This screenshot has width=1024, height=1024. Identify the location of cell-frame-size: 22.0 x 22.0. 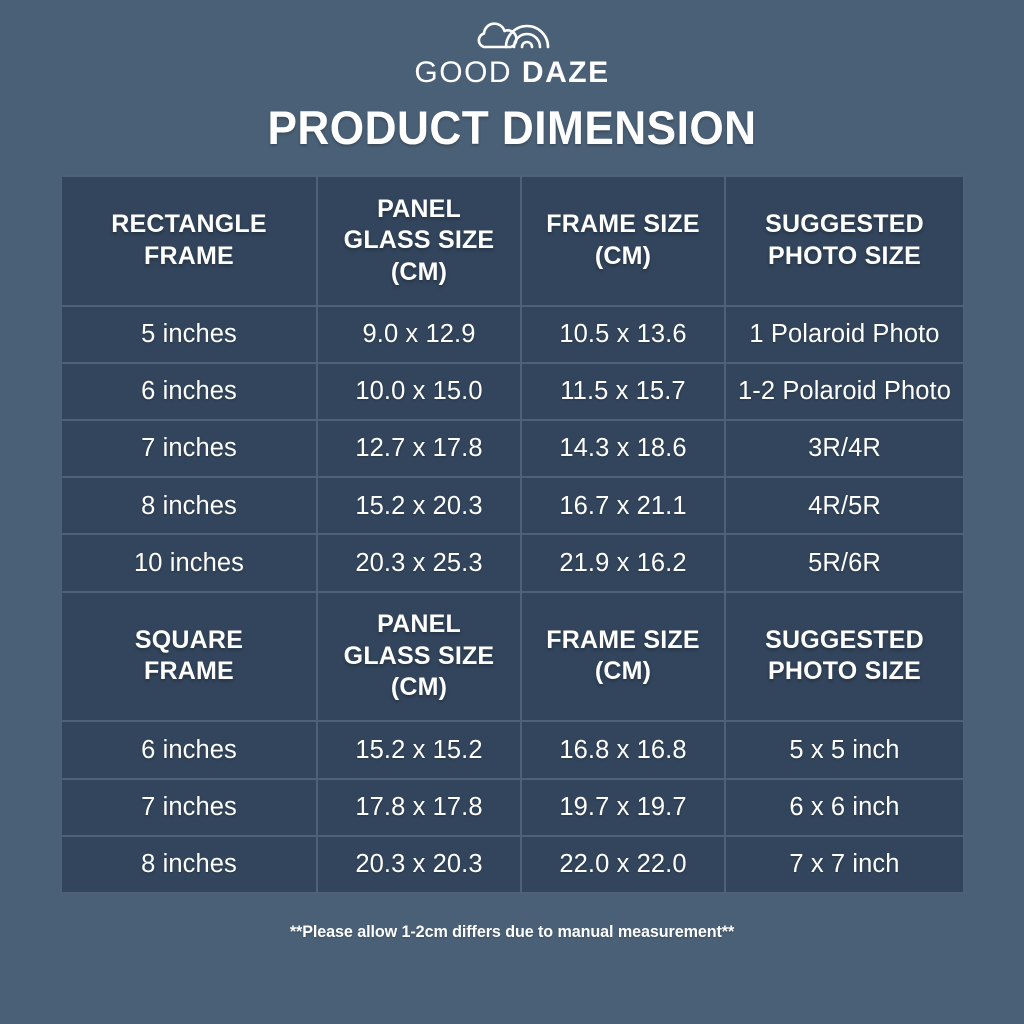
(623, 864).